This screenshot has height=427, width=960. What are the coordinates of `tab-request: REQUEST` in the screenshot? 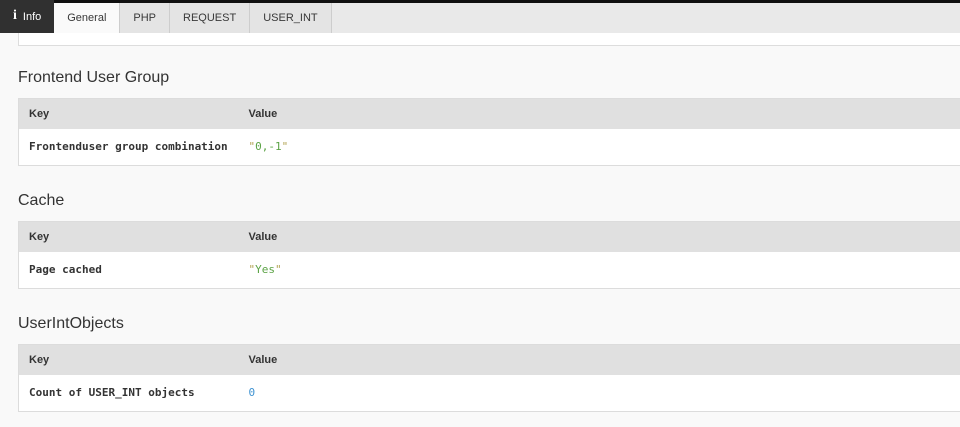 It's located at (210, 18).